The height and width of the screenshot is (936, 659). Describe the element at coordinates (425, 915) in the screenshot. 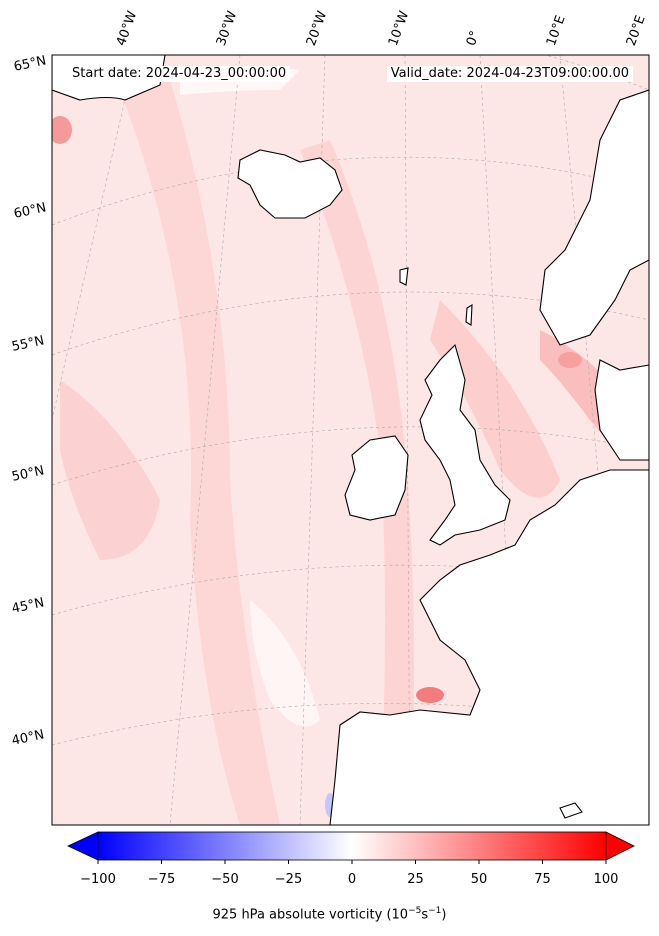

I see `colorbar-title-unit: s` at that location.